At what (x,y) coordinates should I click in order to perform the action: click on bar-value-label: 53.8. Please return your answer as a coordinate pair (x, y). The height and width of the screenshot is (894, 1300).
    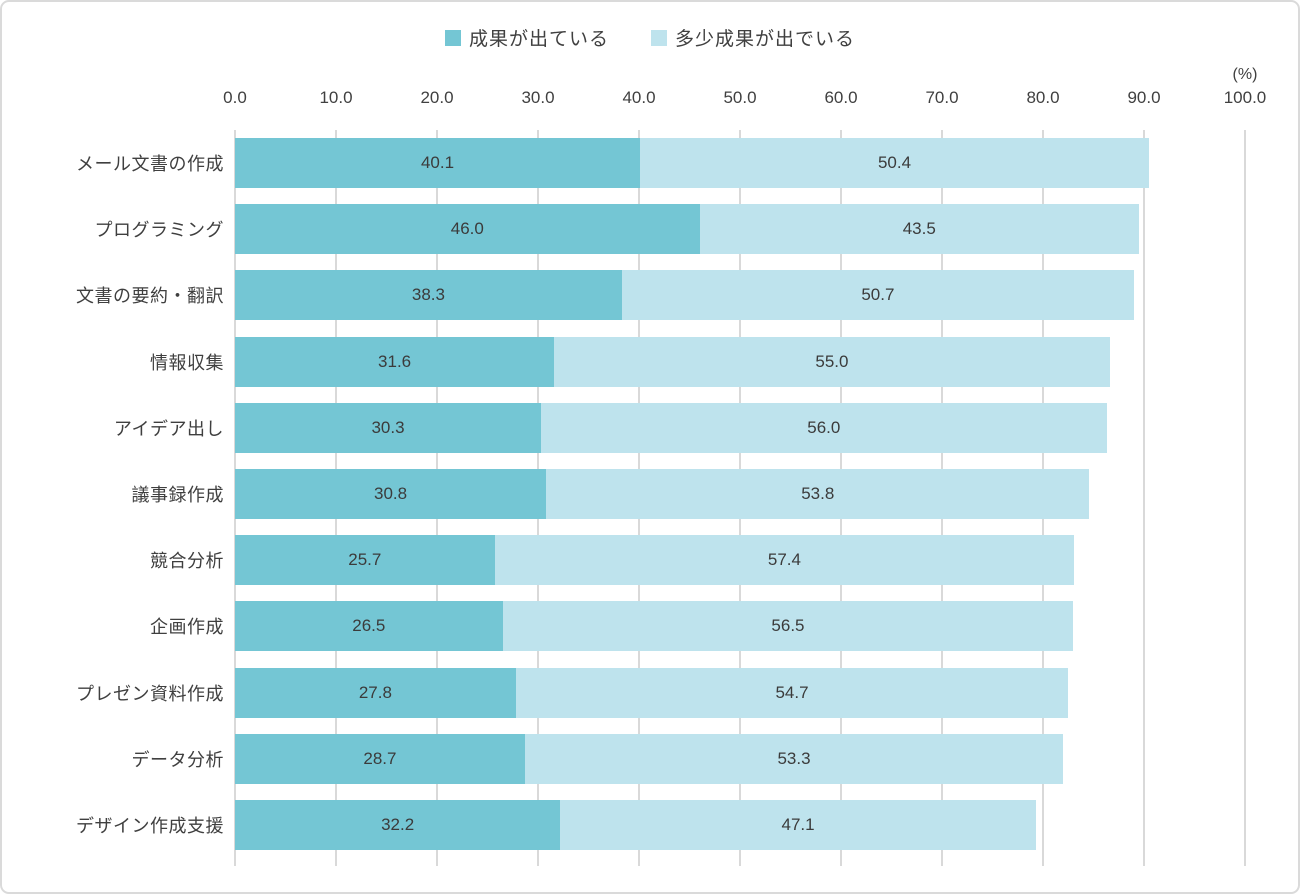
    Looking at the image, I should click on (818, 493).